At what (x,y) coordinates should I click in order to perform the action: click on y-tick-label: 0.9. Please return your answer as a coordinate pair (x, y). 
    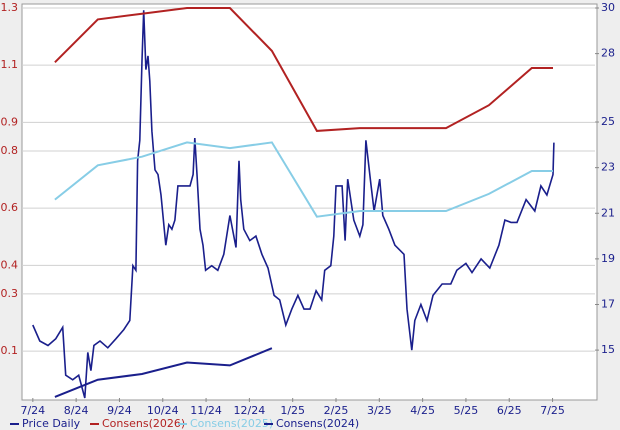
    Looking at the image, I should click on (10, 121).